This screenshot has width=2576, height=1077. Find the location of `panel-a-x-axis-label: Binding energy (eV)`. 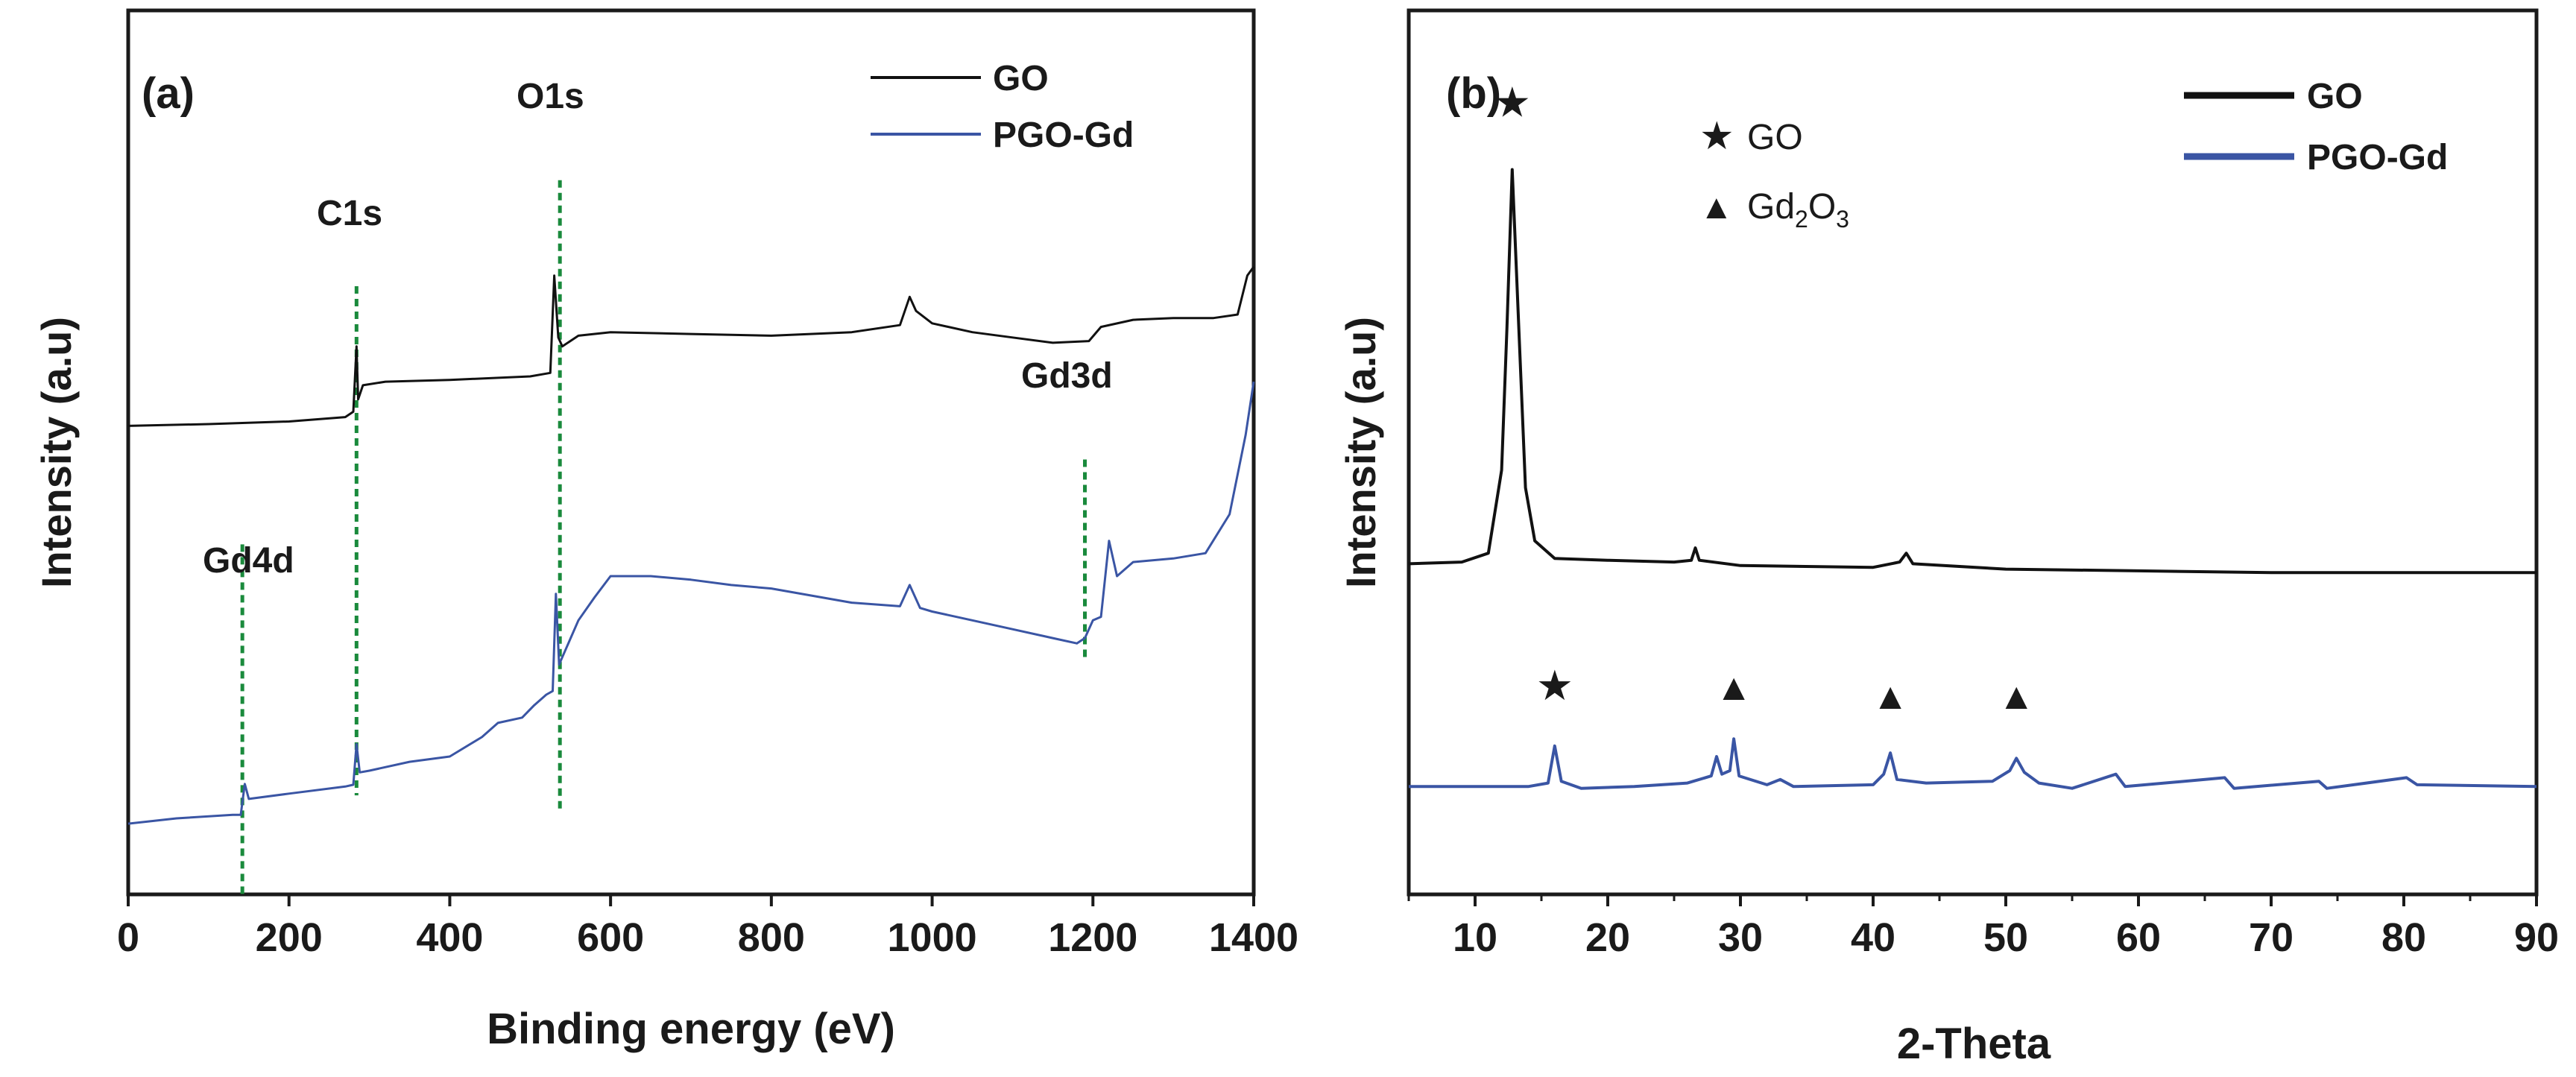

panel-a-x-axis-label: Binding energy (eV) is located at coordinates (691, 1029).